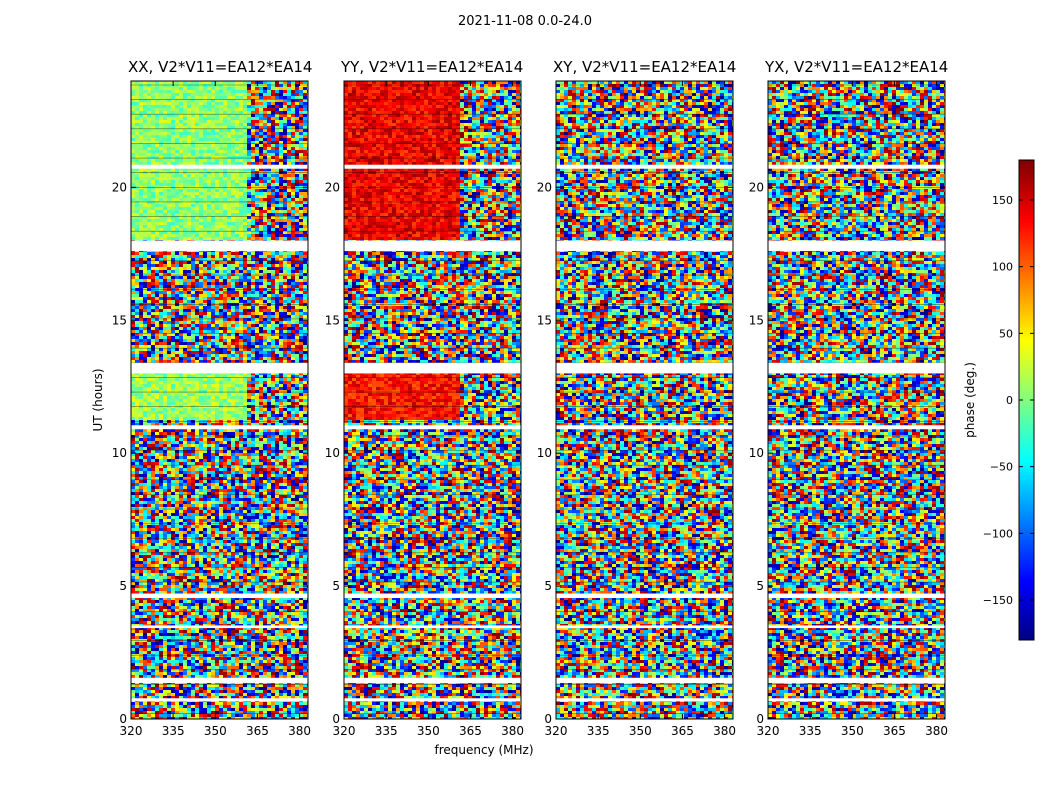 This screenshot has width=1050, height=800. What do you see at coordinates (484, 750) in the screenshot?
I see `x-axis-label: frequency (MHz)` at bounding box center [484, 750].